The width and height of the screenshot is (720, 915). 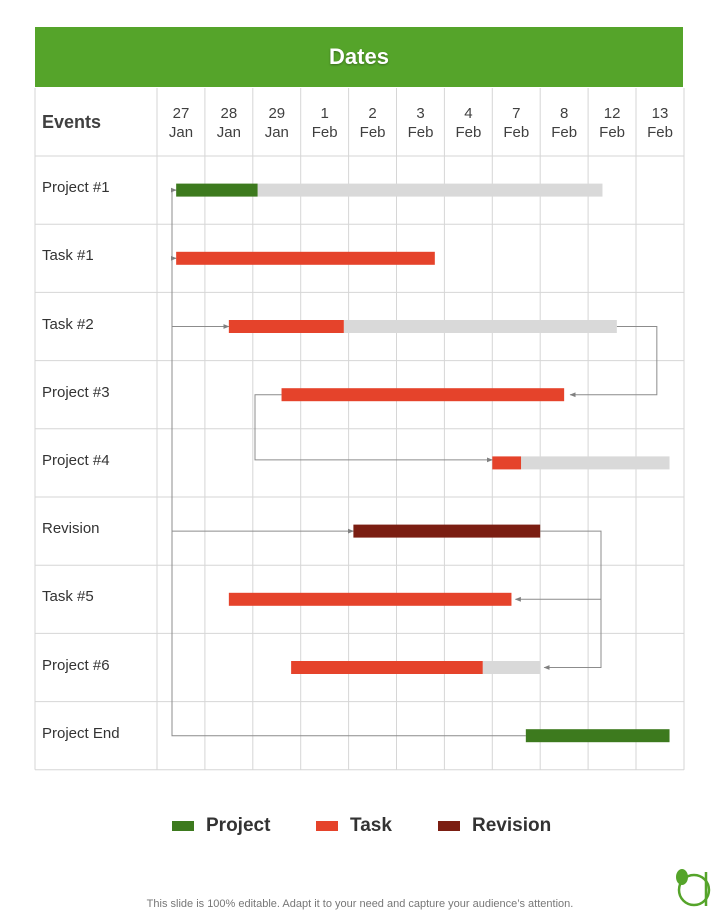 What do you see at coordinates (516, 123) in the screenshot?
I see `date-column-label: 7 Feb` at bounding box center [516, 123].